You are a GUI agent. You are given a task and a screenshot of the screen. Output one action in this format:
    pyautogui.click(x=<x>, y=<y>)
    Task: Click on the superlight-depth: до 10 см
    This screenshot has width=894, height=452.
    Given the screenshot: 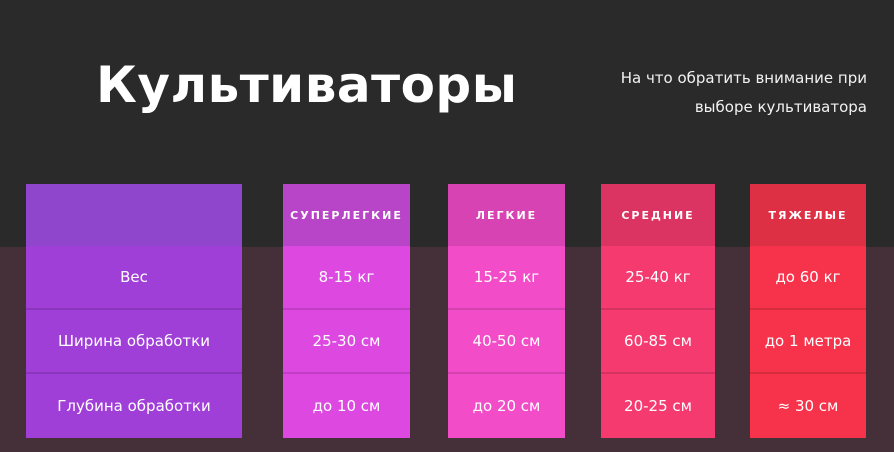 What is the action you would take?
    pyautogui.click(x=346, y=406)
    